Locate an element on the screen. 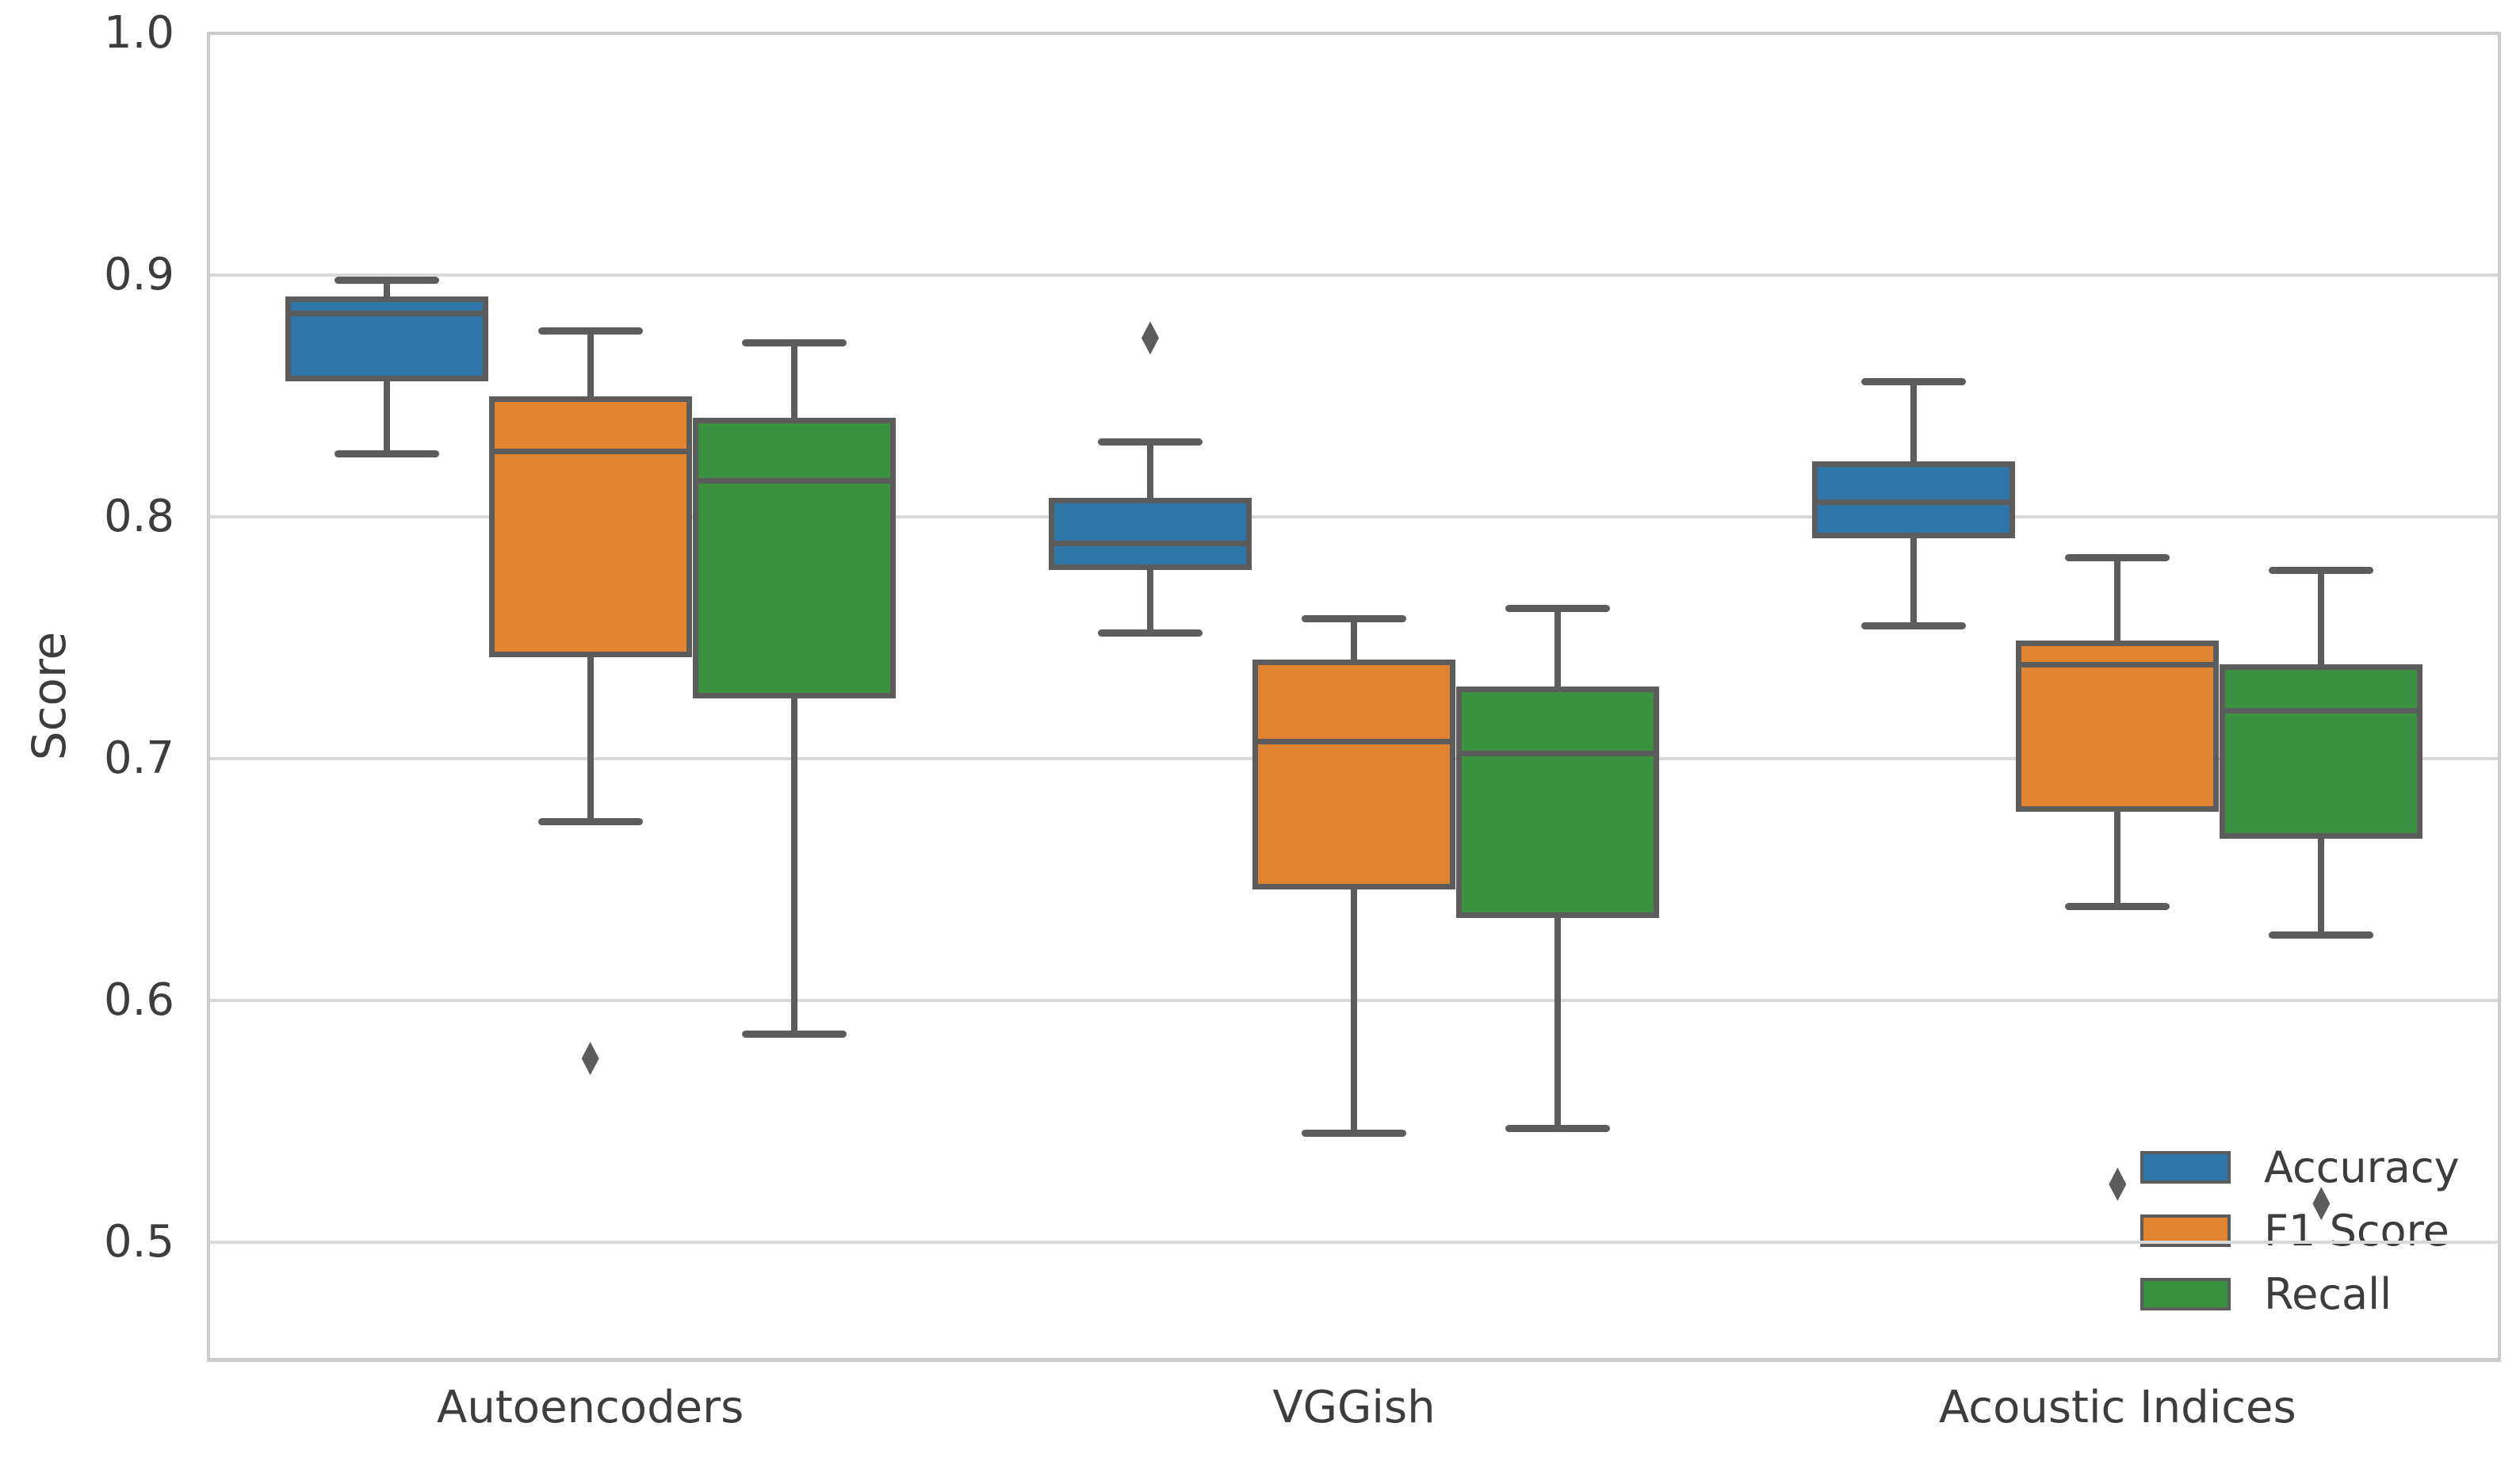 The image size is (2520, 1465). legend-swatch-recall is located at coordinates (2185, 1294).